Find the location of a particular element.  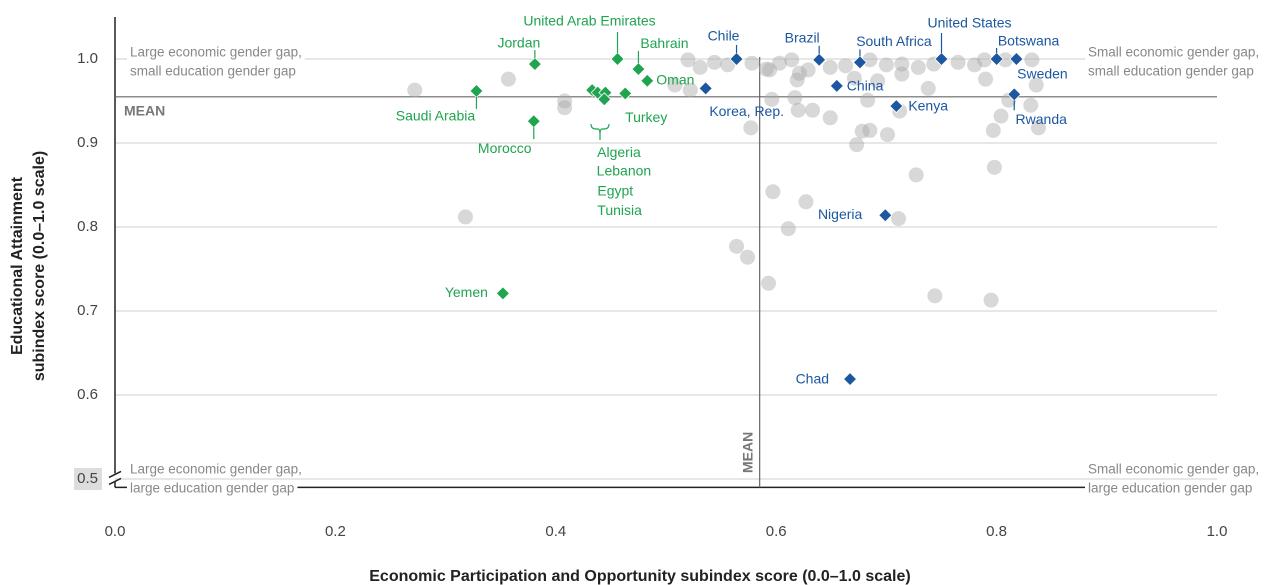

point-label: Brazil is located at coordinates (802, 38).